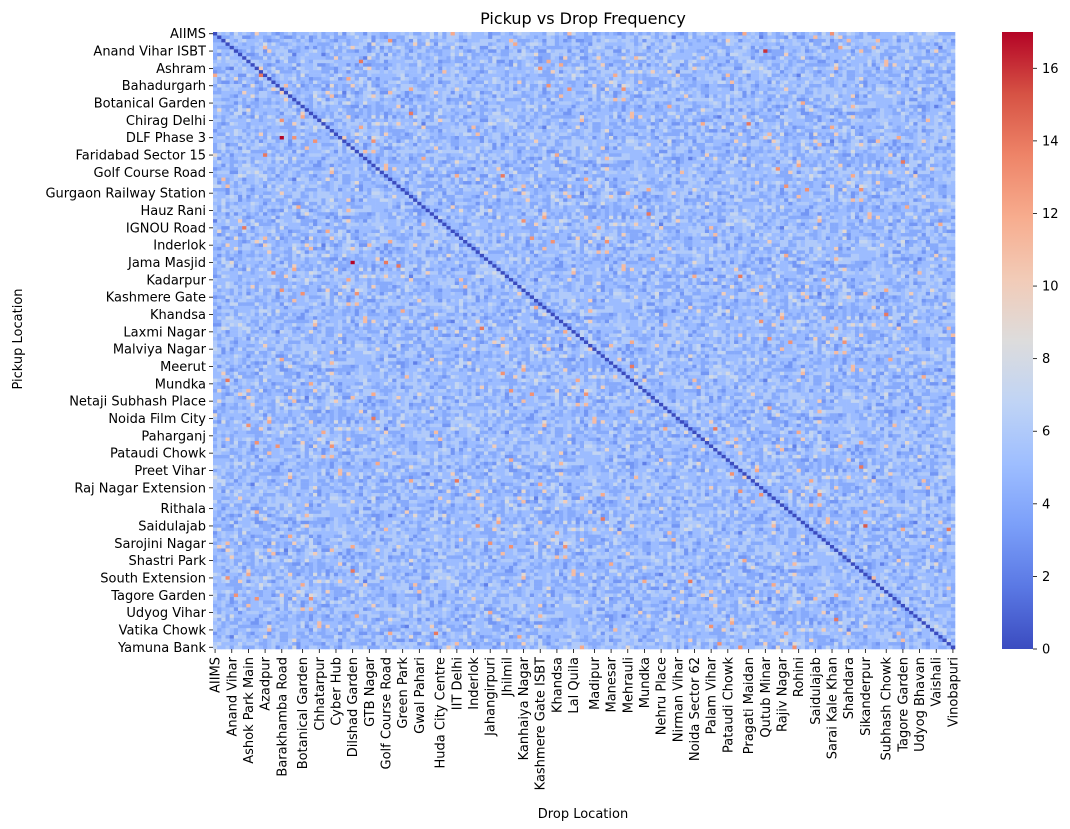 Image resolution: width=1070 pixels, height=829 pixels. I want to click on x-axis-label: Drop Location, so click(583, 814).